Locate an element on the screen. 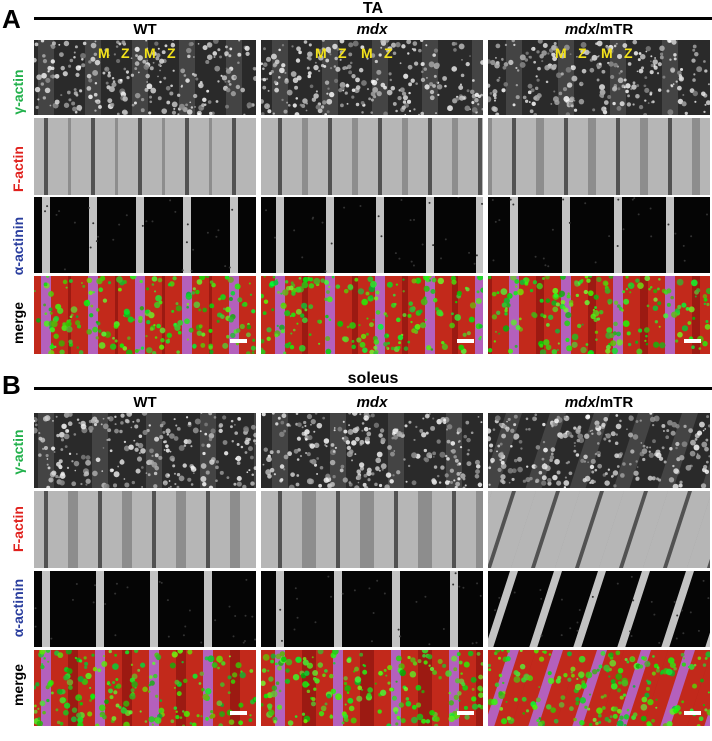  panel-a-tile-r4-c1 is located at coordinates (145, 315).